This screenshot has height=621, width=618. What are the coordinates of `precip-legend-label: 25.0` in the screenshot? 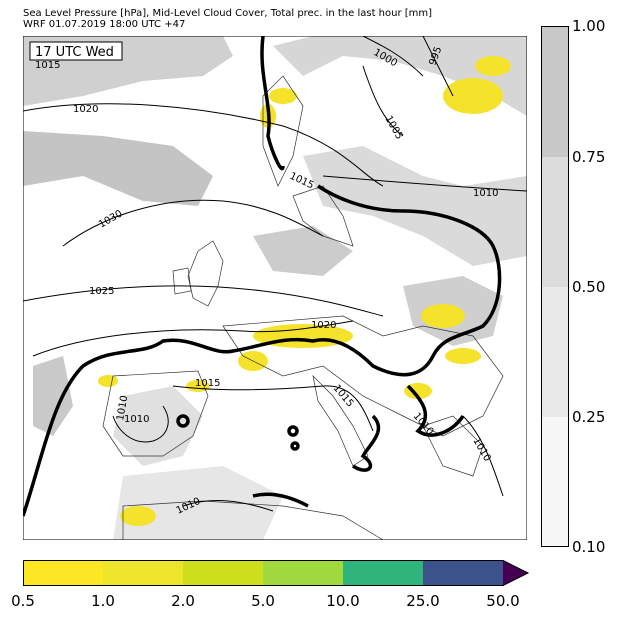 It's located at (423, 601).